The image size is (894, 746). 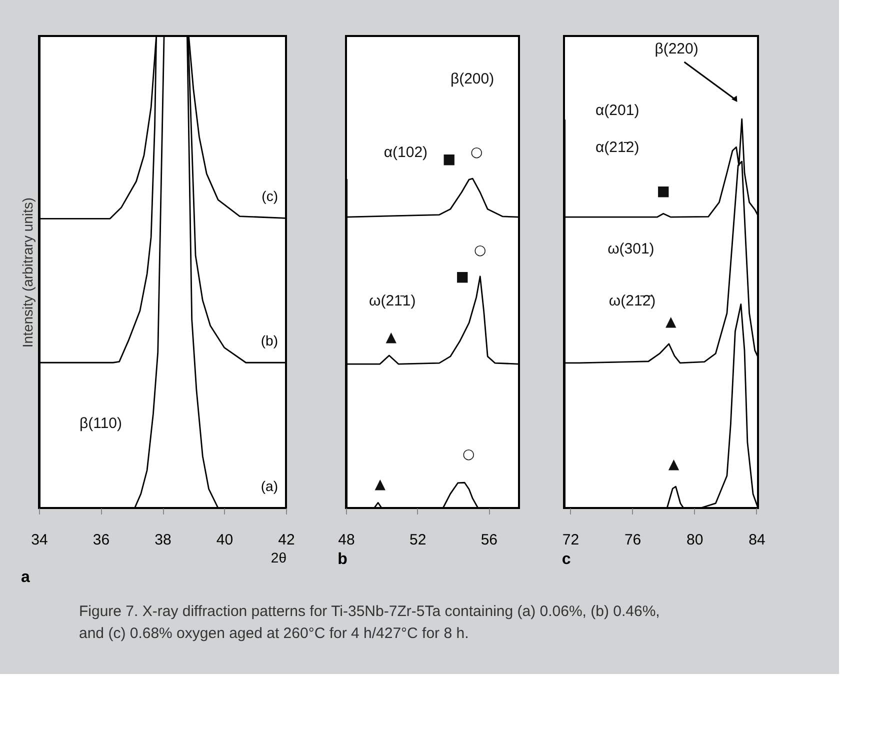 What do you see at coordinates (269, 486) in the screenshot?
I see `series-label: (a)` at bounding box center [269, 486].